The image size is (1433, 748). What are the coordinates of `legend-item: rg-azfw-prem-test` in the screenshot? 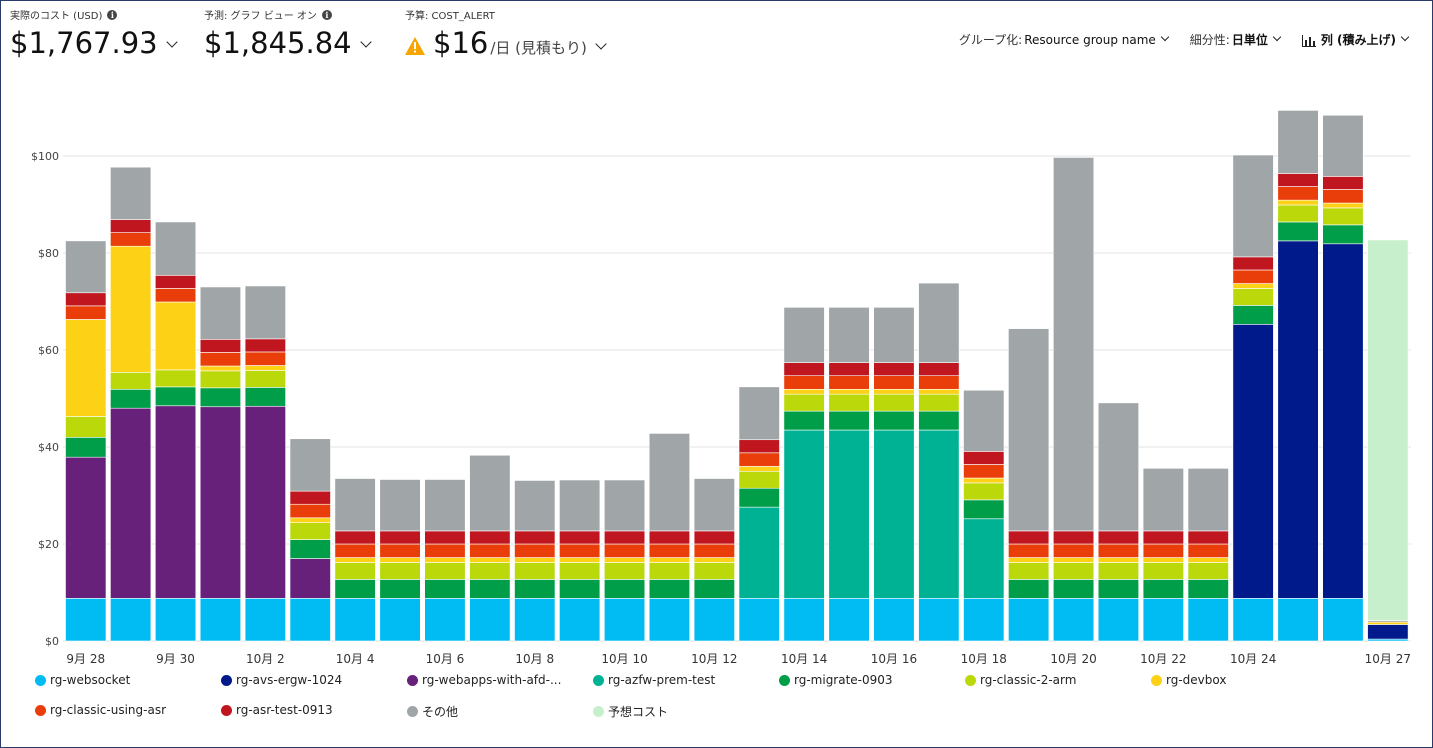 It's located at (654, 680).